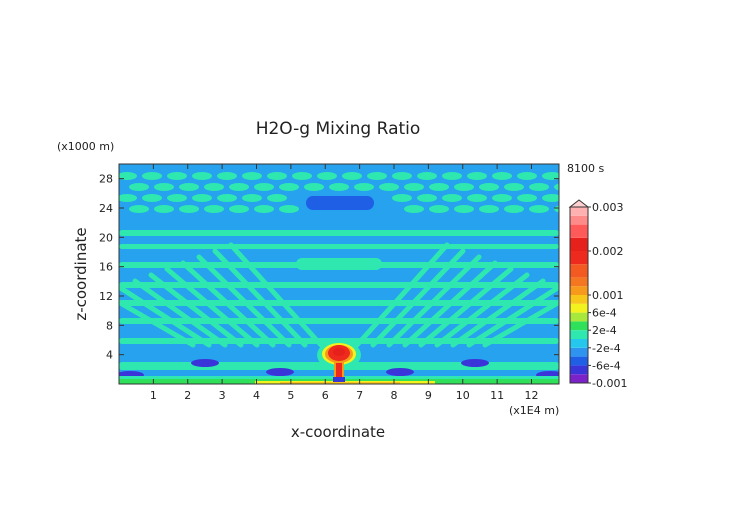 The width and height of the screenshot is (752, 532). I want to click on colorbar-label: -2e-4, so click(606, 348).